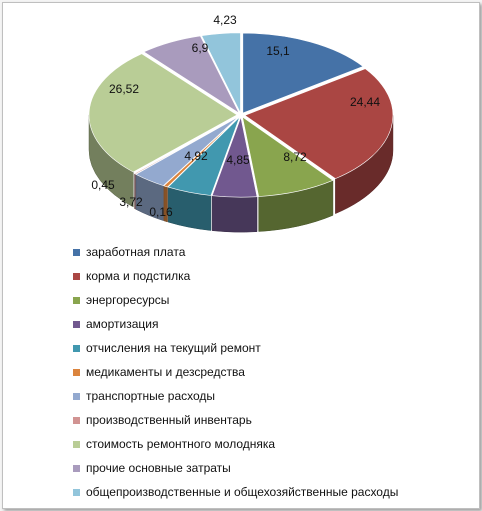 This screenshot has height=511, width=482. Describe the element at coordinates (273, 396) in the screenshot. I see `legend-item: транспортные расходы` at that location.